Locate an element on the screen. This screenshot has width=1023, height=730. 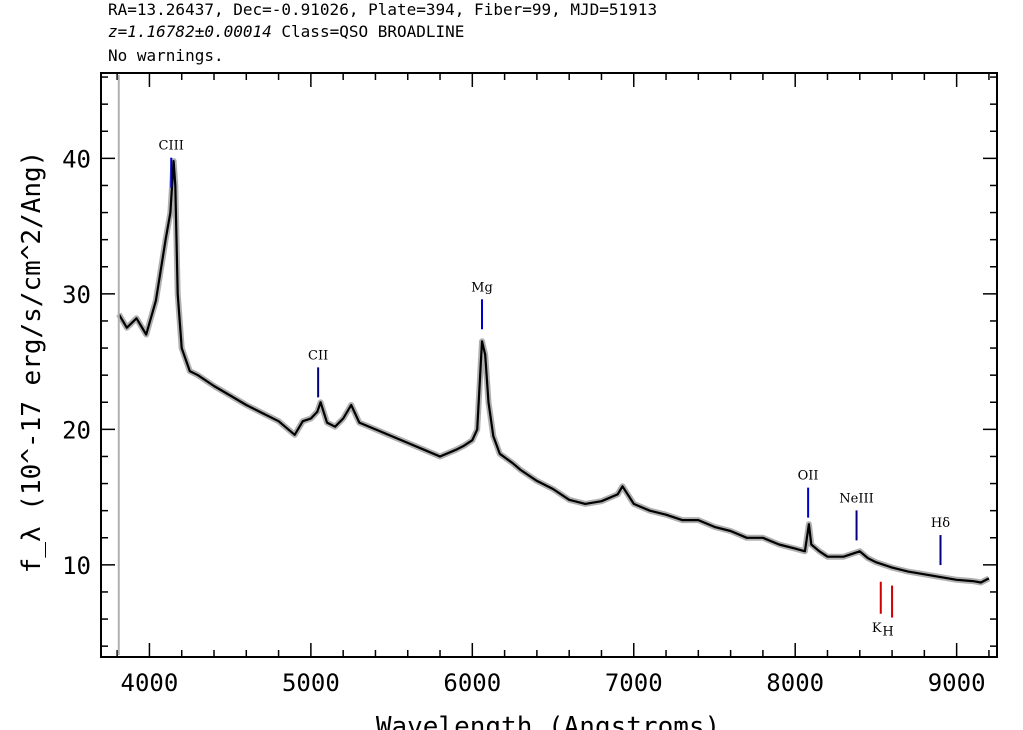
x-tick-label: 7000 is located at coordinates (634, 683).